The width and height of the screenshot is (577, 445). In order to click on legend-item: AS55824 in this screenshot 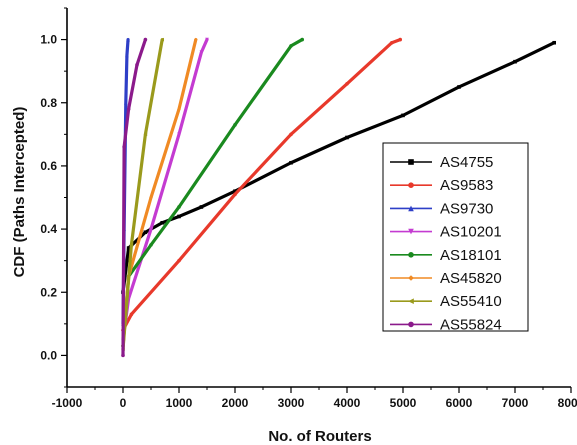, I will do `click(446, 324)`.